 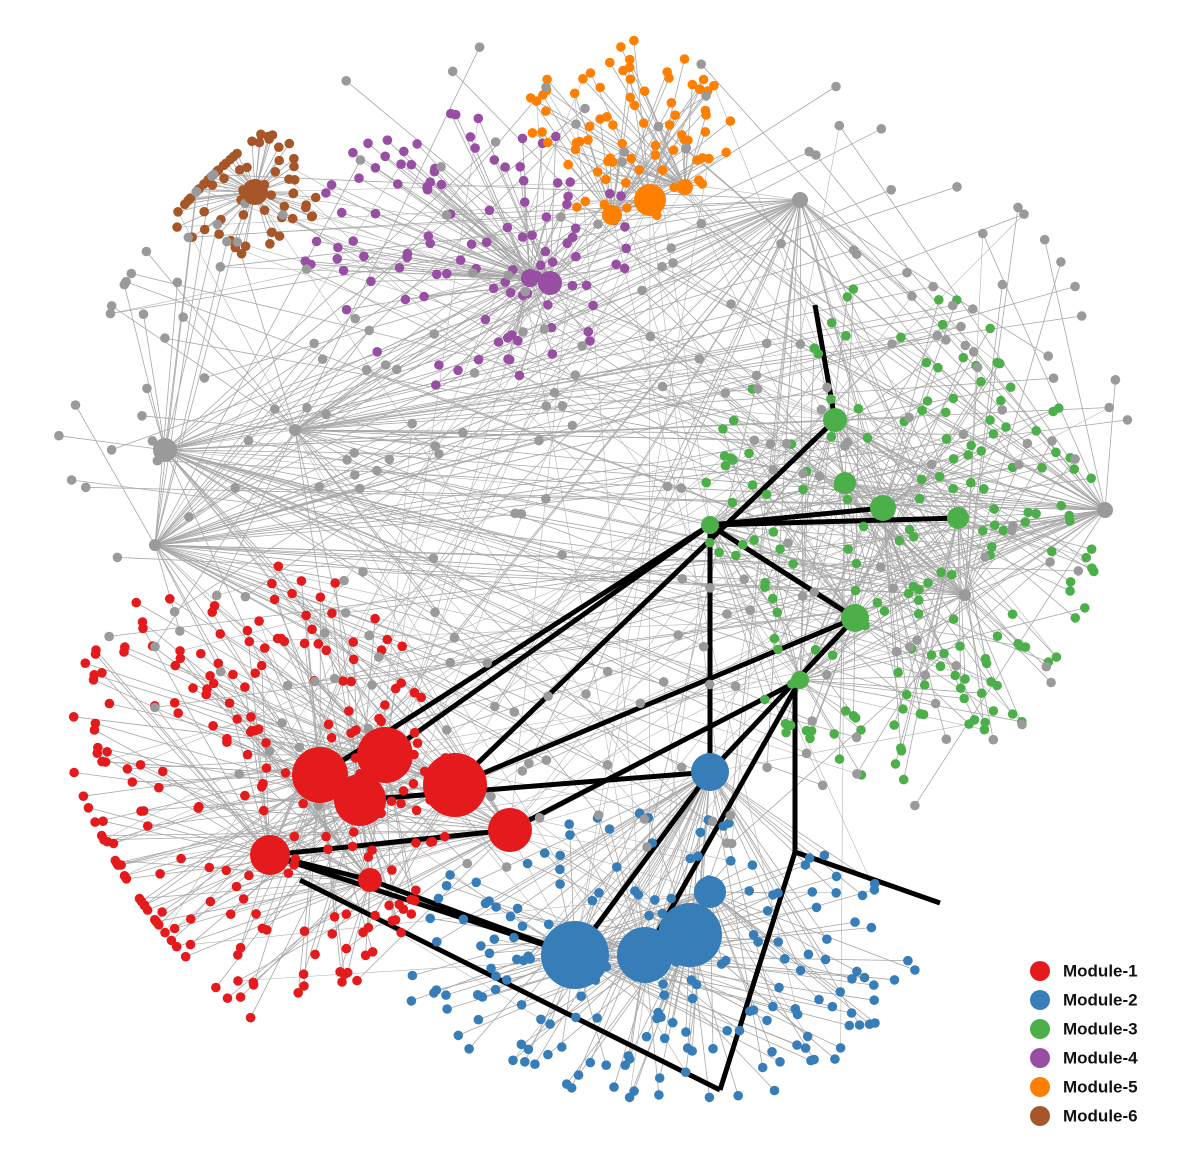 What do you see at coordinates (1040, 1087) in the screenshot?
I see `legend-marker` at bounding box center [1040, 1087].